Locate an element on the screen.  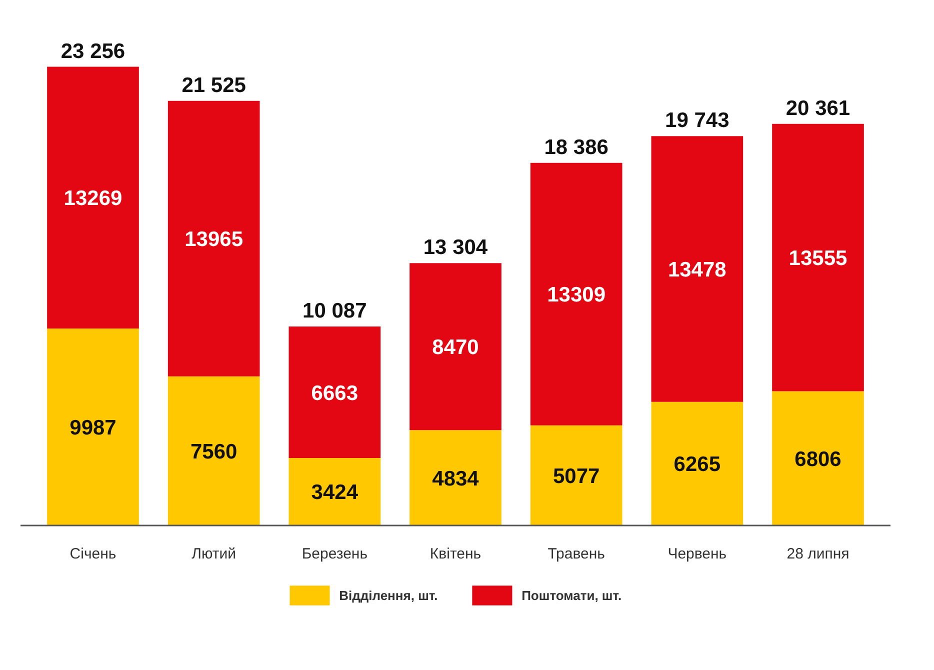
total-label: 13 304 is located at coordinates (455, 248).